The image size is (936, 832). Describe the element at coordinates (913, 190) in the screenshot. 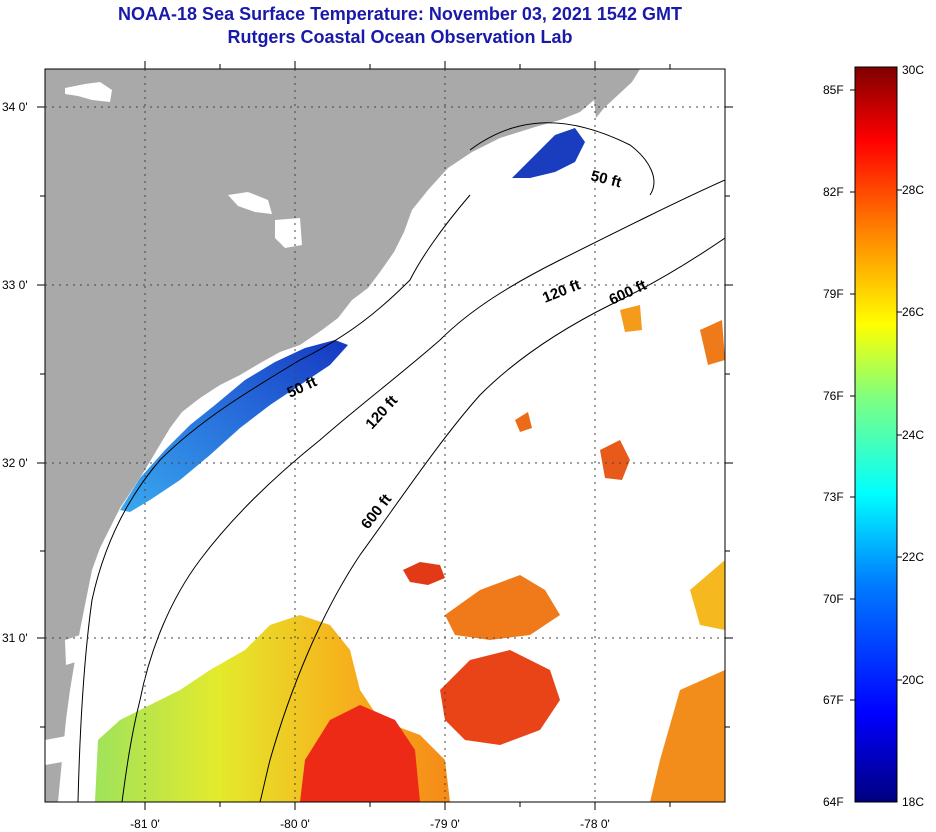

I see `colorbar-label-28c: 28C` at that location.